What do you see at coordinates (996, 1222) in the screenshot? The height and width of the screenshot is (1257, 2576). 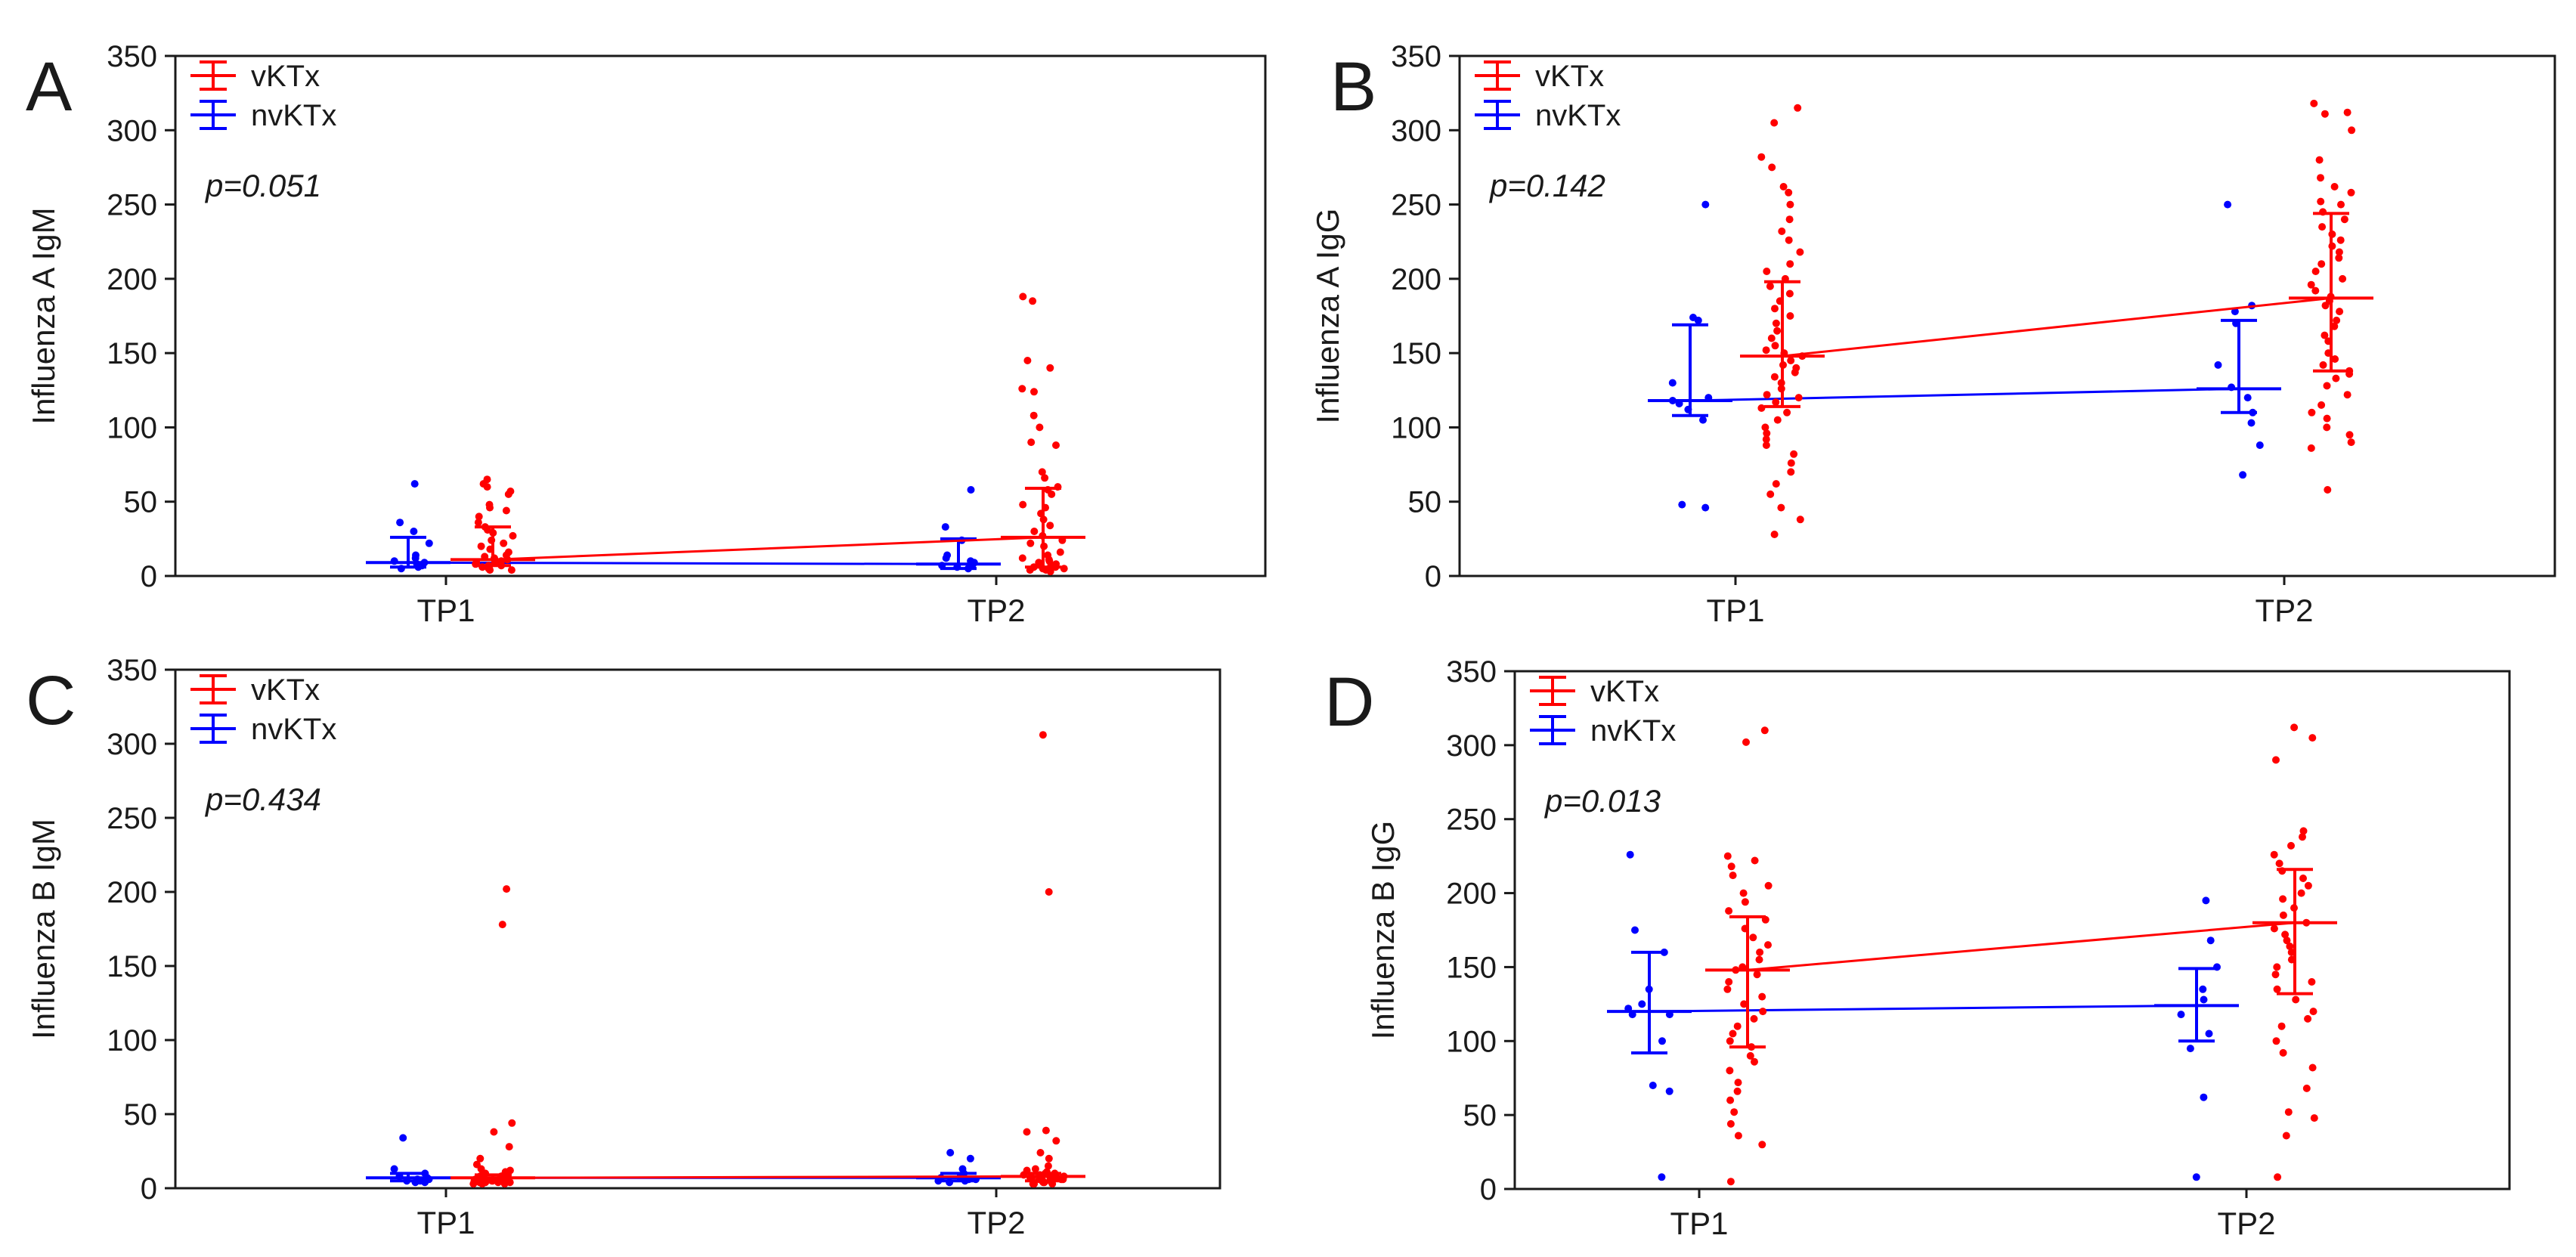 I see `x-tick-label: TP2` at bounding box center [996, 1222].